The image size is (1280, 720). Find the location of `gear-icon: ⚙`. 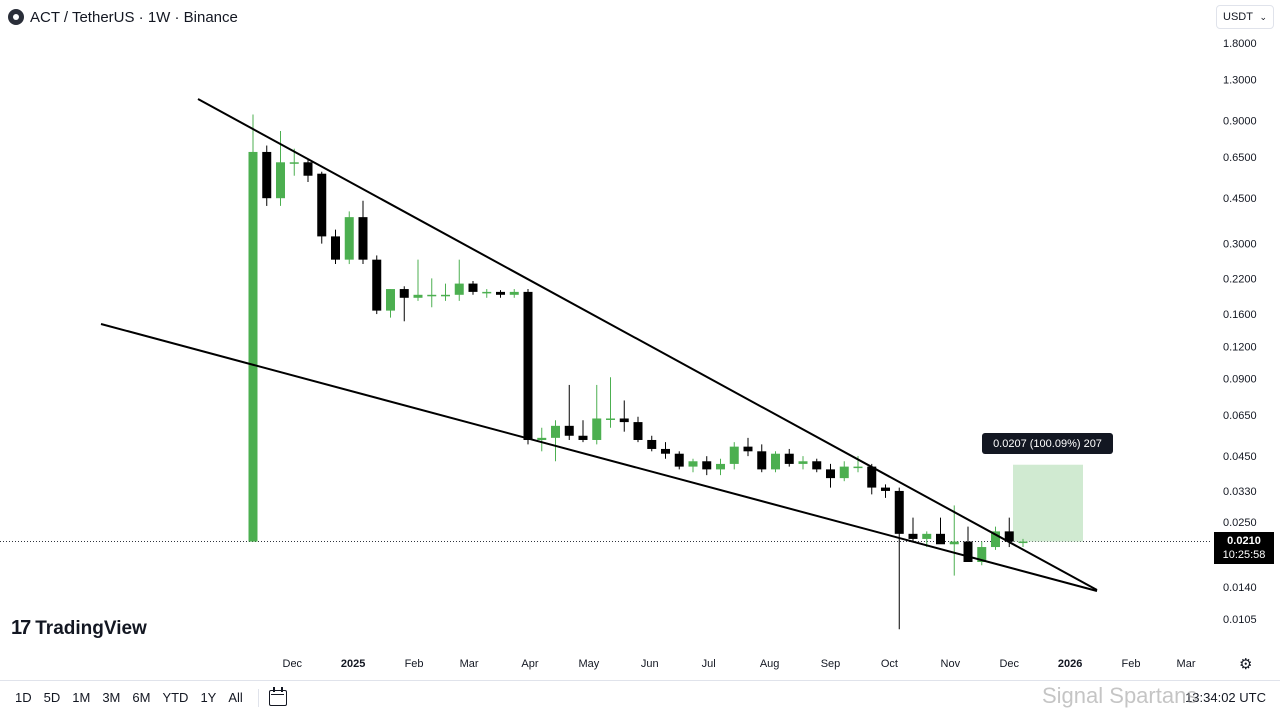

gear-icon: ⚙ is located at coordinates (1246, 664).